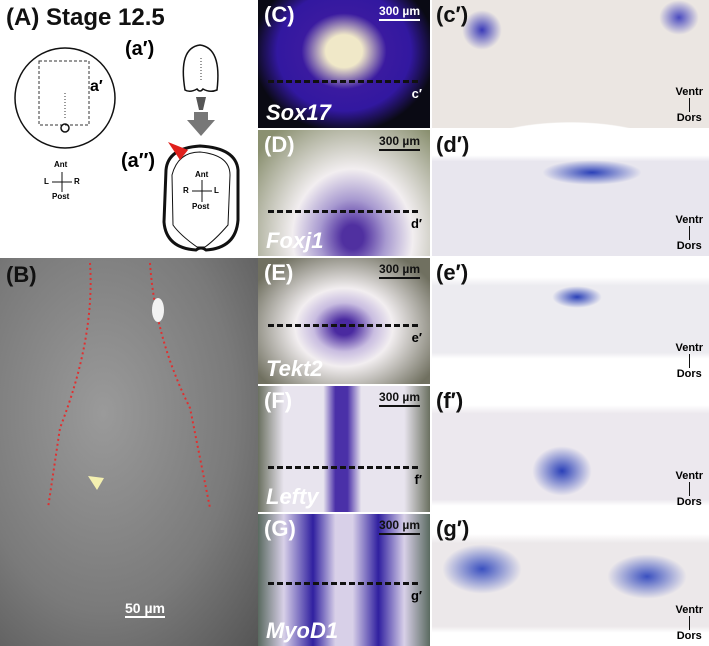 The image size is (709, 646). Describe the element at coordinates (140, 49) in the screenshot. I see `sub-a1-label: (a′)` at that location.